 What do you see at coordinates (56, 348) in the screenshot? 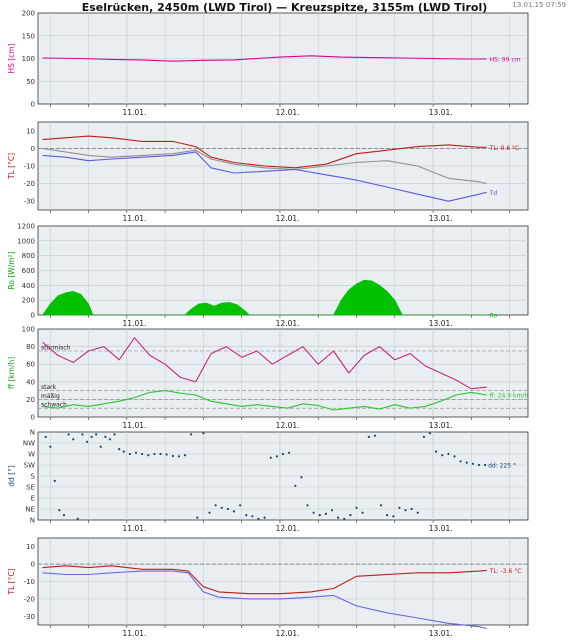
I see `panel-4-threshold-label: stürmisch` at bounding box center [56, 348].